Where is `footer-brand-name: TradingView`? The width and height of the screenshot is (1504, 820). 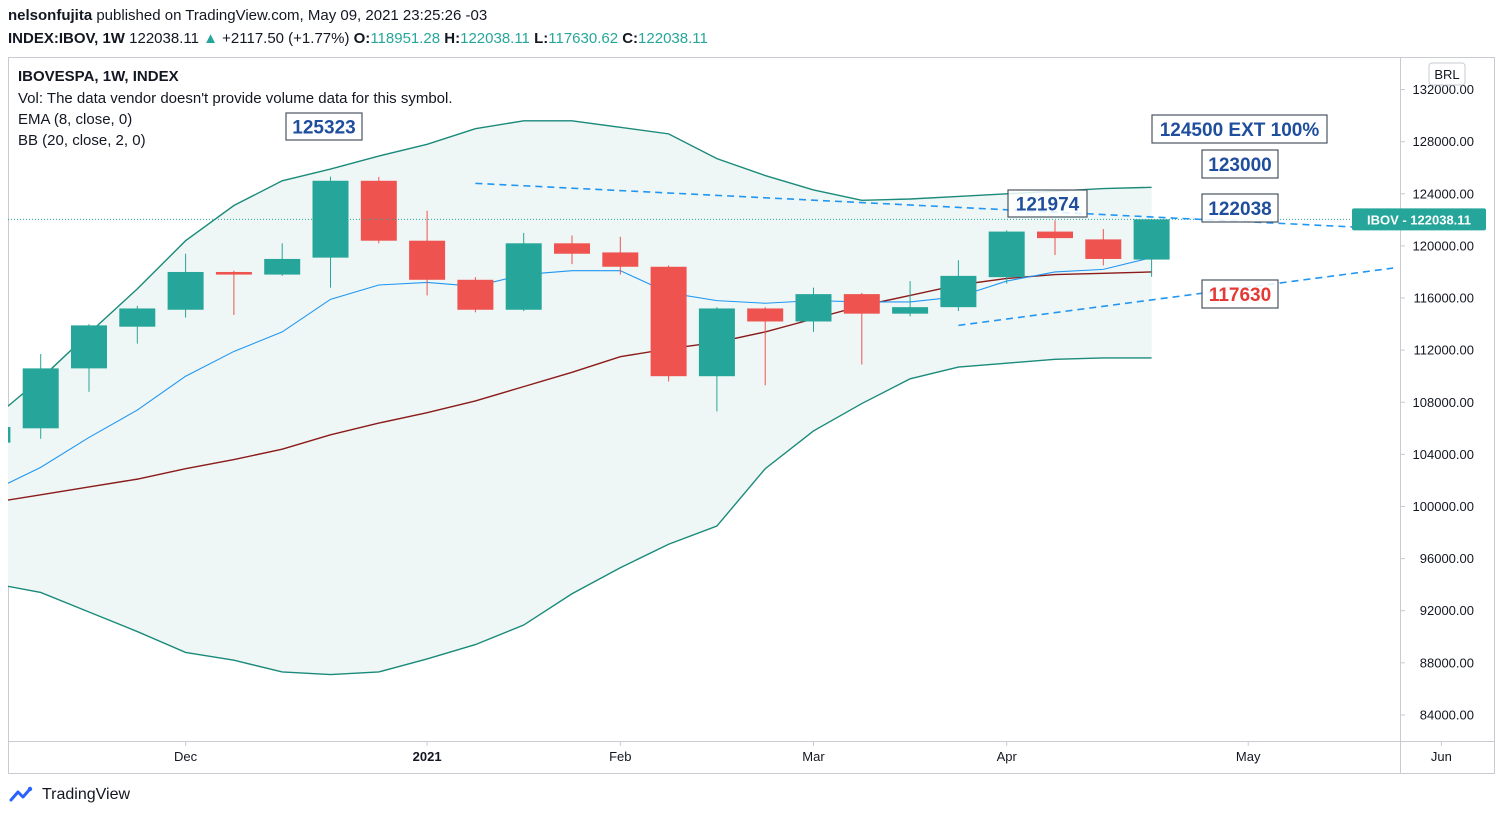
footer-brand-name: TradingView is located at coordinates (86, 794).